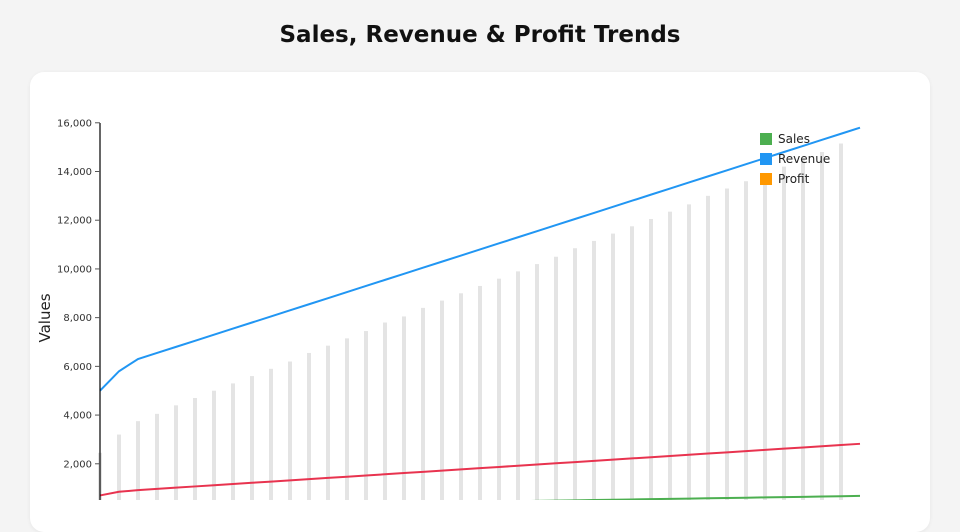  I want to click on y-tick-label: 14,000, so click(74, 172).